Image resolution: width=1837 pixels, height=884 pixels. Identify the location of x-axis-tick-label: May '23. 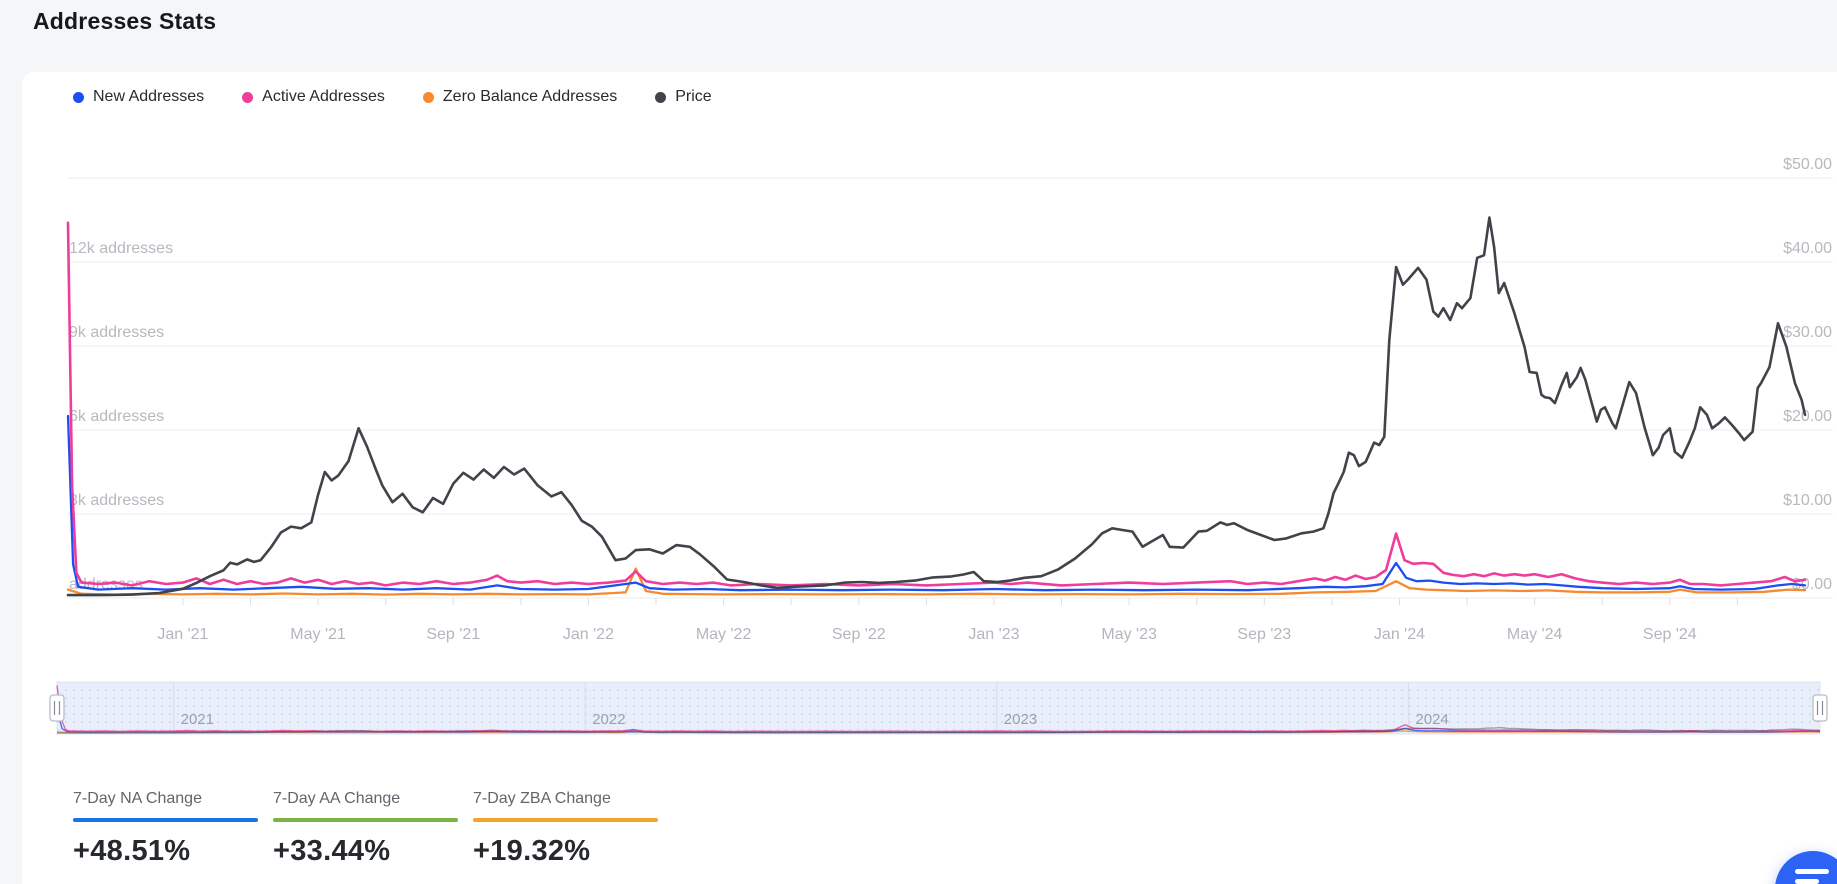
(1129, 634).